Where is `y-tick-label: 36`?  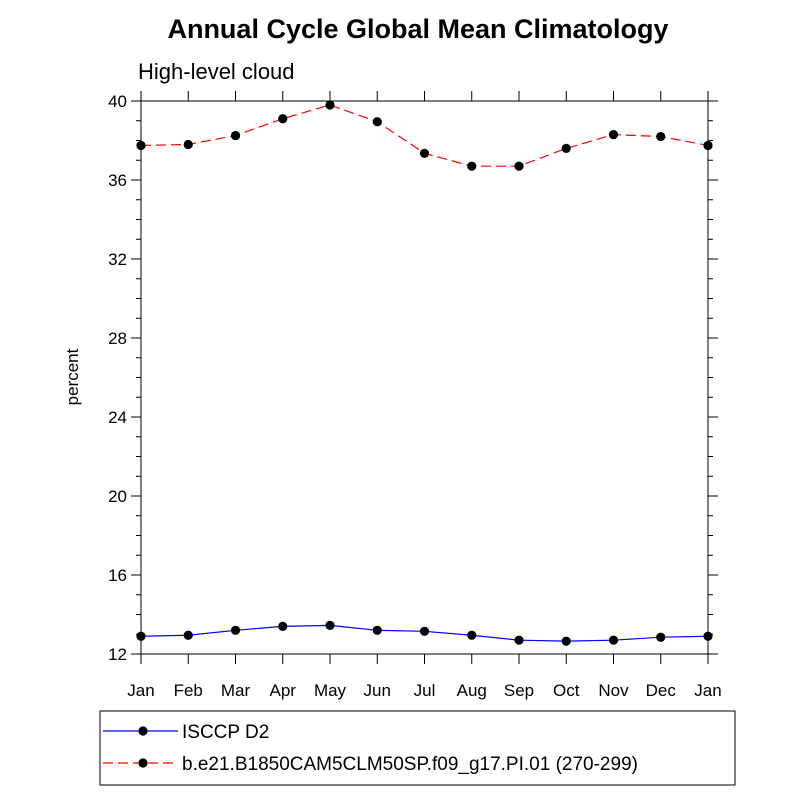 y-tick-label: 36 is located at coordinates (117, 180).